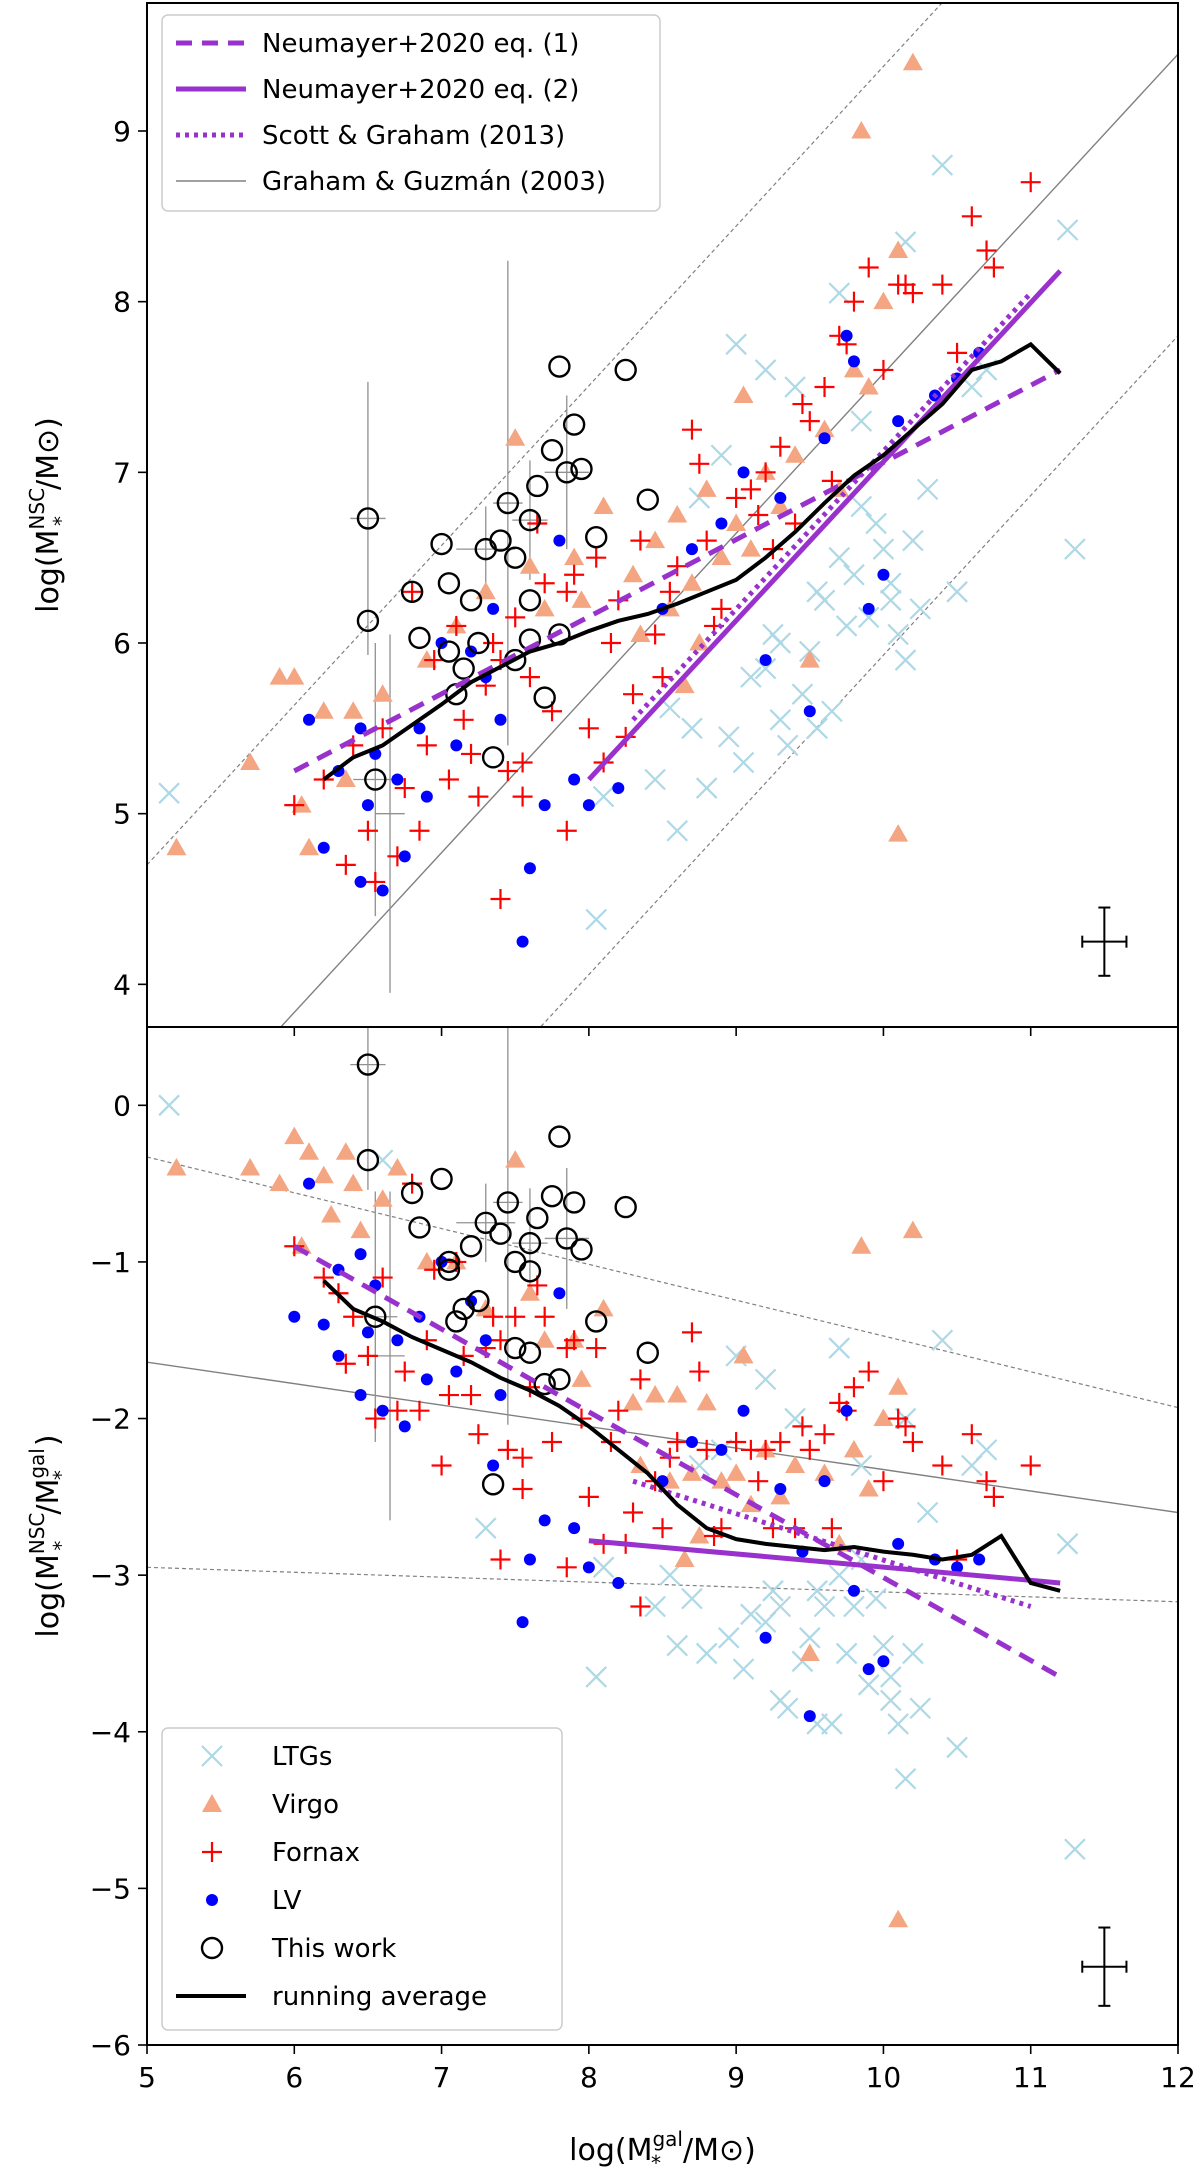 The height and width of the screenshot is (2175, 1200). I want to click on y-axis-label: log(MNSC*/M⊙), so click(49, 515).